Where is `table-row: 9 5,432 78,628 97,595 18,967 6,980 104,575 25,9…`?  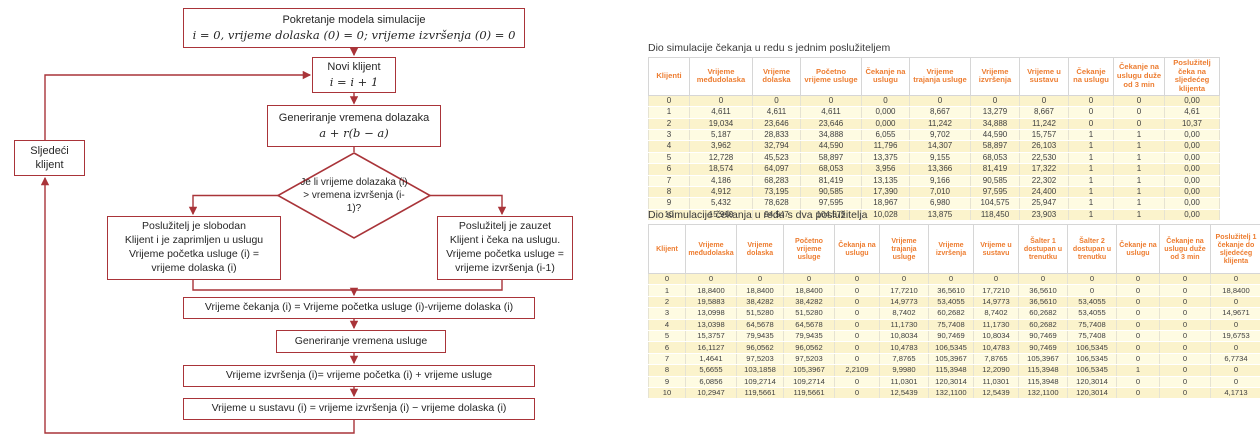
table-row: 9 5,432 78,628 97,595 18,967 6,980 104,575 25,9… is located at coordinates (934, 203).